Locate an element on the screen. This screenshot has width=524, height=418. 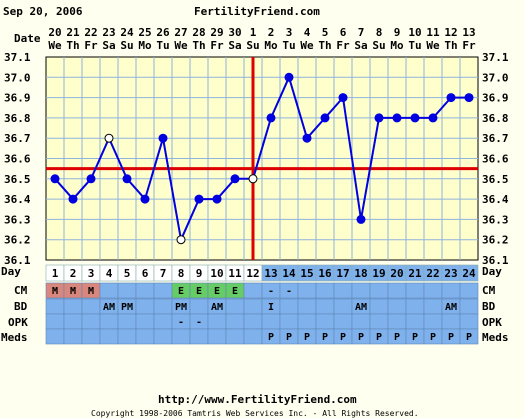
cycle-day-label: 24 is located at coordinates (469, 273).